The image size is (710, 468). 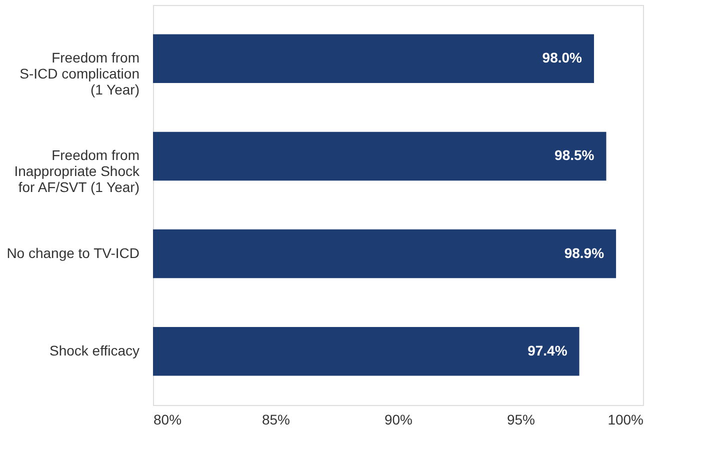 I want to click on y-tick-label: Shock efficacy, so click(x=94, y=350).